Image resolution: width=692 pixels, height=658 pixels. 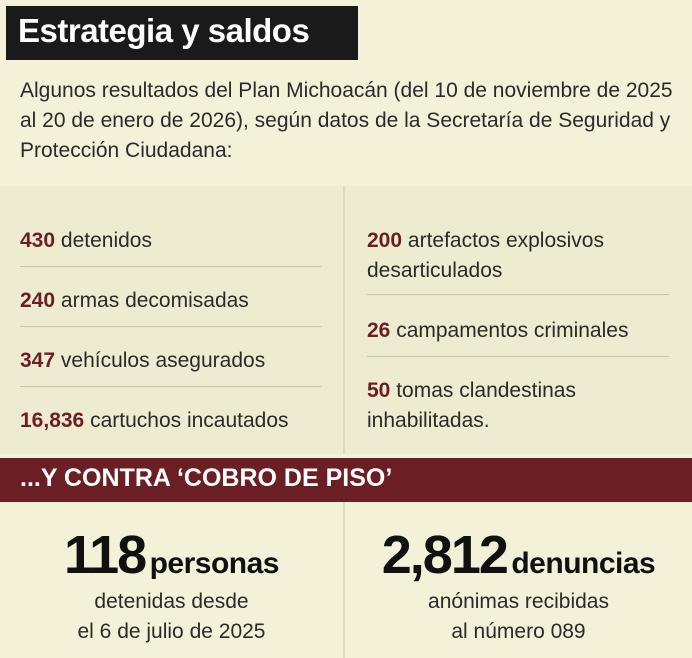 I want to click on stat-label: cartuchos incautados, so click(x=189, y=420).